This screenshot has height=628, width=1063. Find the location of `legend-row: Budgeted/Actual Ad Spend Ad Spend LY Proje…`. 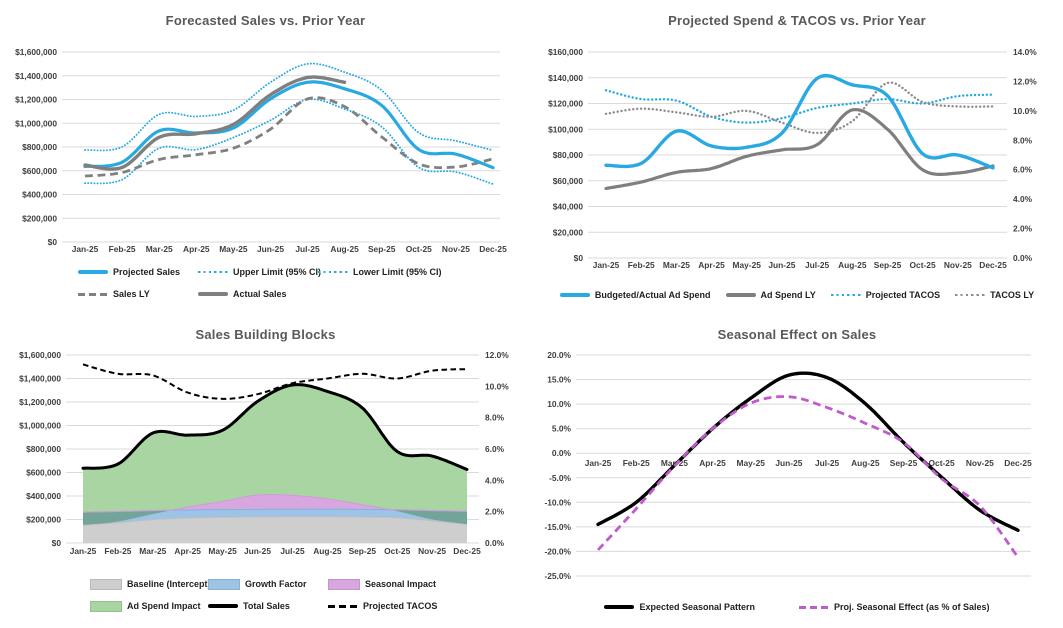

legend-row: Budgeted/Actual Ad Spend Ad Spend LY Proje… is located at coordinates (797, 295).